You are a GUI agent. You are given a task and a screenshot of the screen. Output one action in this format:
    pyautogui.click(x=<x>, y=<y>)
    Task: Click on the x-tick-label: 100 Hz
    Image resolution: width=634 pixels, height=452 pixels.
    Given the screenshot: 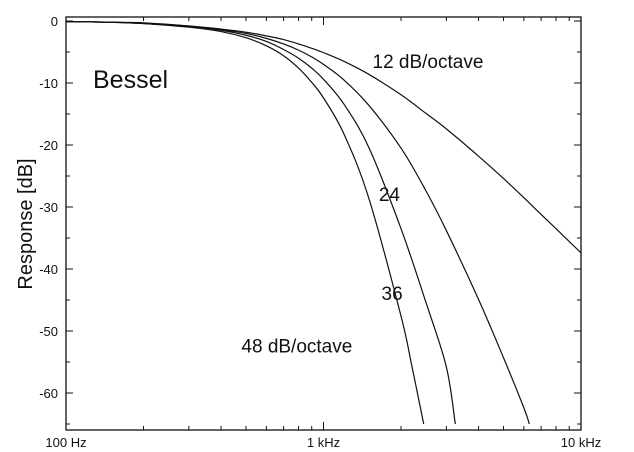 What is the action you would take?
    pyautogui.click(x=65, y=442)
    